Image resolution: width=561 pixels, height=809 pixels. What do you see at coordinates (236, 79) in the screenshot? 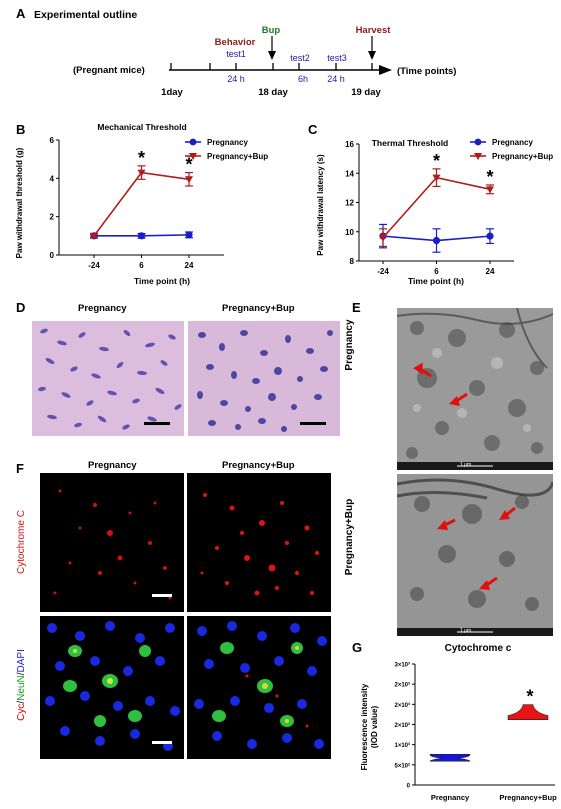
I see `interval-24h-a: 24 h` at bounding box center [236, 79].